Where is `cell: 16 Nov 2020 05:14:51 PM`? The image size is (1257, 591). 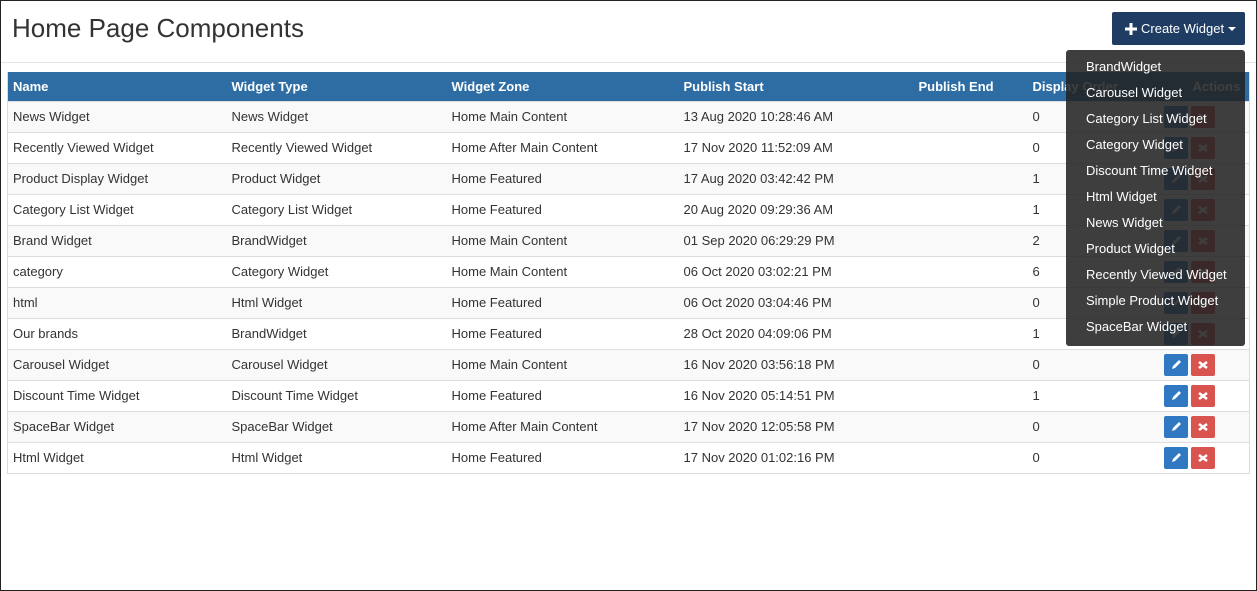 cell: 16 Nov 2020 05:14:51 PM is located at coordinates (796, 395).